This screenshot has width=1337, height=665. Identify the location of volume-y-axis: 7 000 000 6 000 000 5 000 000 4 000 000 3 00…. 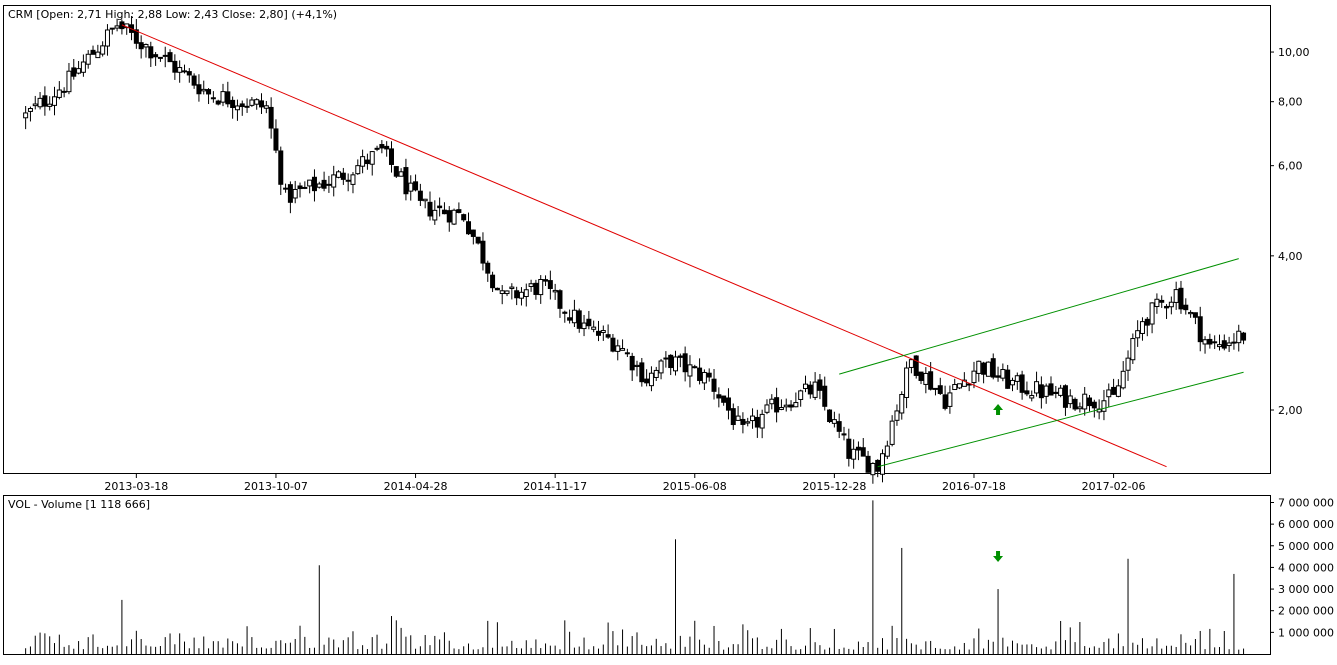
(1302, 567).